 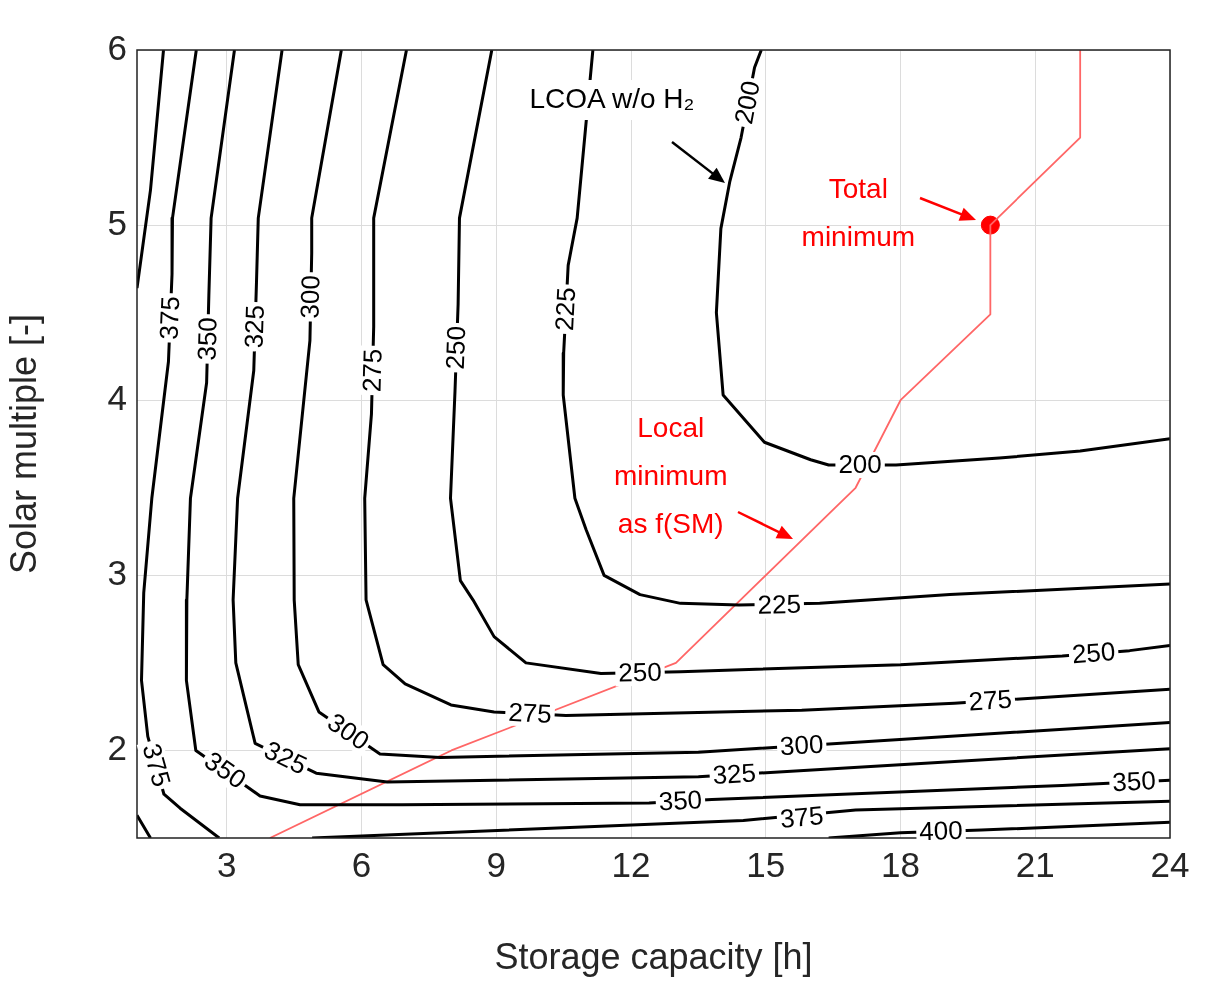 What do you see at coordinates (631, 864) in the screenshot?
I see `x-tick-label: 12` at bounding box center [631, 864].